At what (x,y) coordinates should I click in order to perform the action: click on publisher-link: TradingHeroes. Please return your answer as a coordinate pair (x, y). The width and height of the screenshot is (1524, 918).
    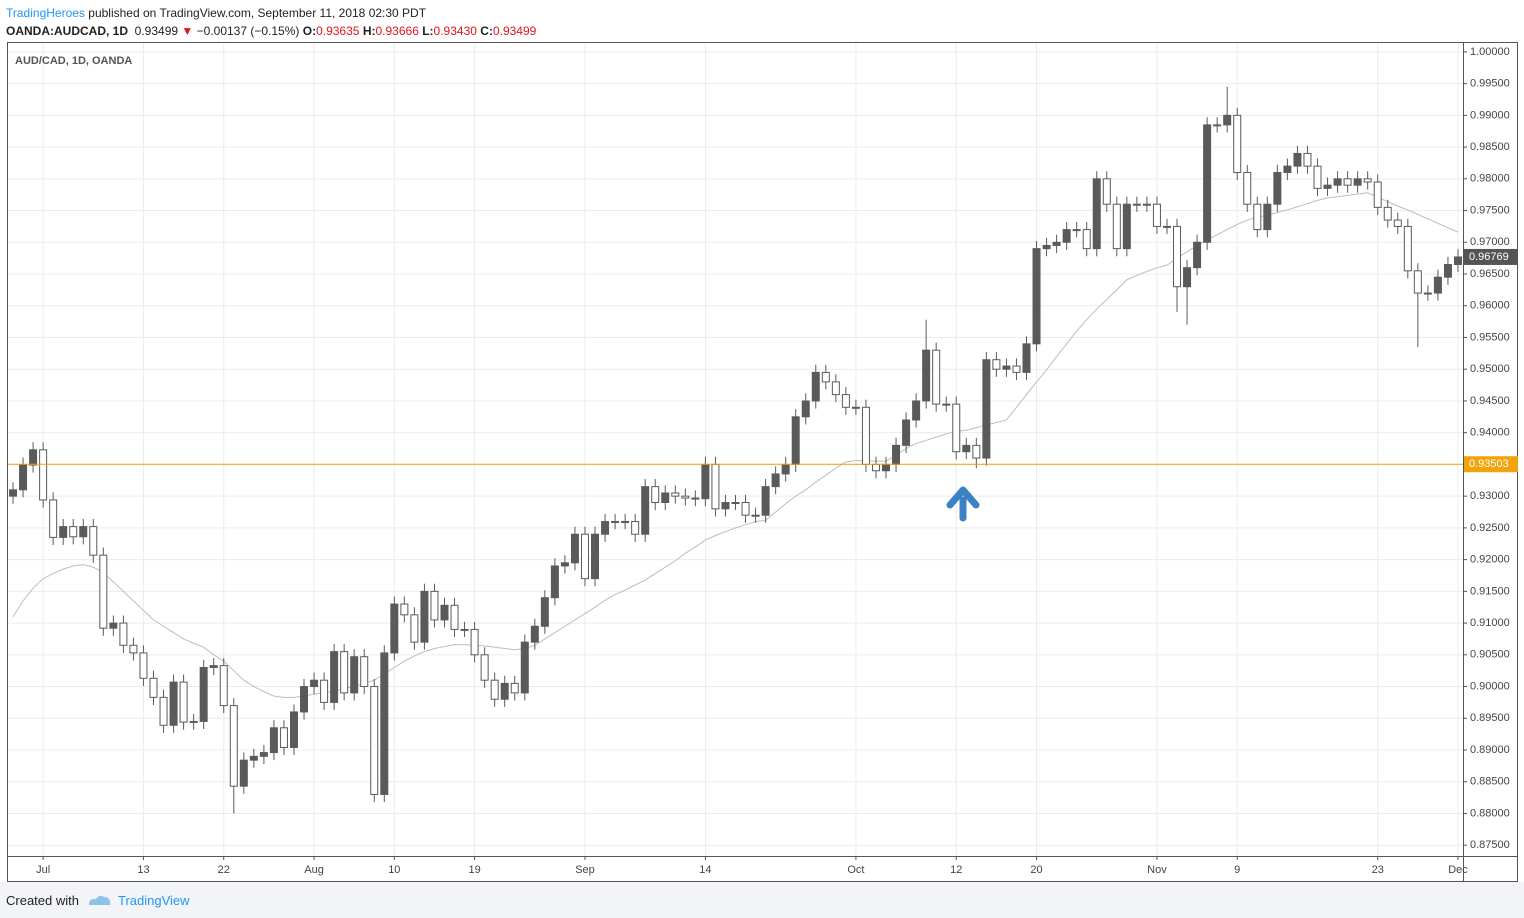
    Looking at the image, I should click on (45, 13).